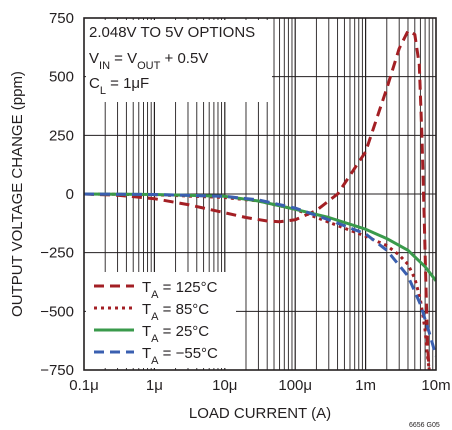 Image resolution: width=452 pixels, height=430 pixels. I want to click on annotation-line-1: 2.048V TO 5V OPTIONS, so click(172, 32).